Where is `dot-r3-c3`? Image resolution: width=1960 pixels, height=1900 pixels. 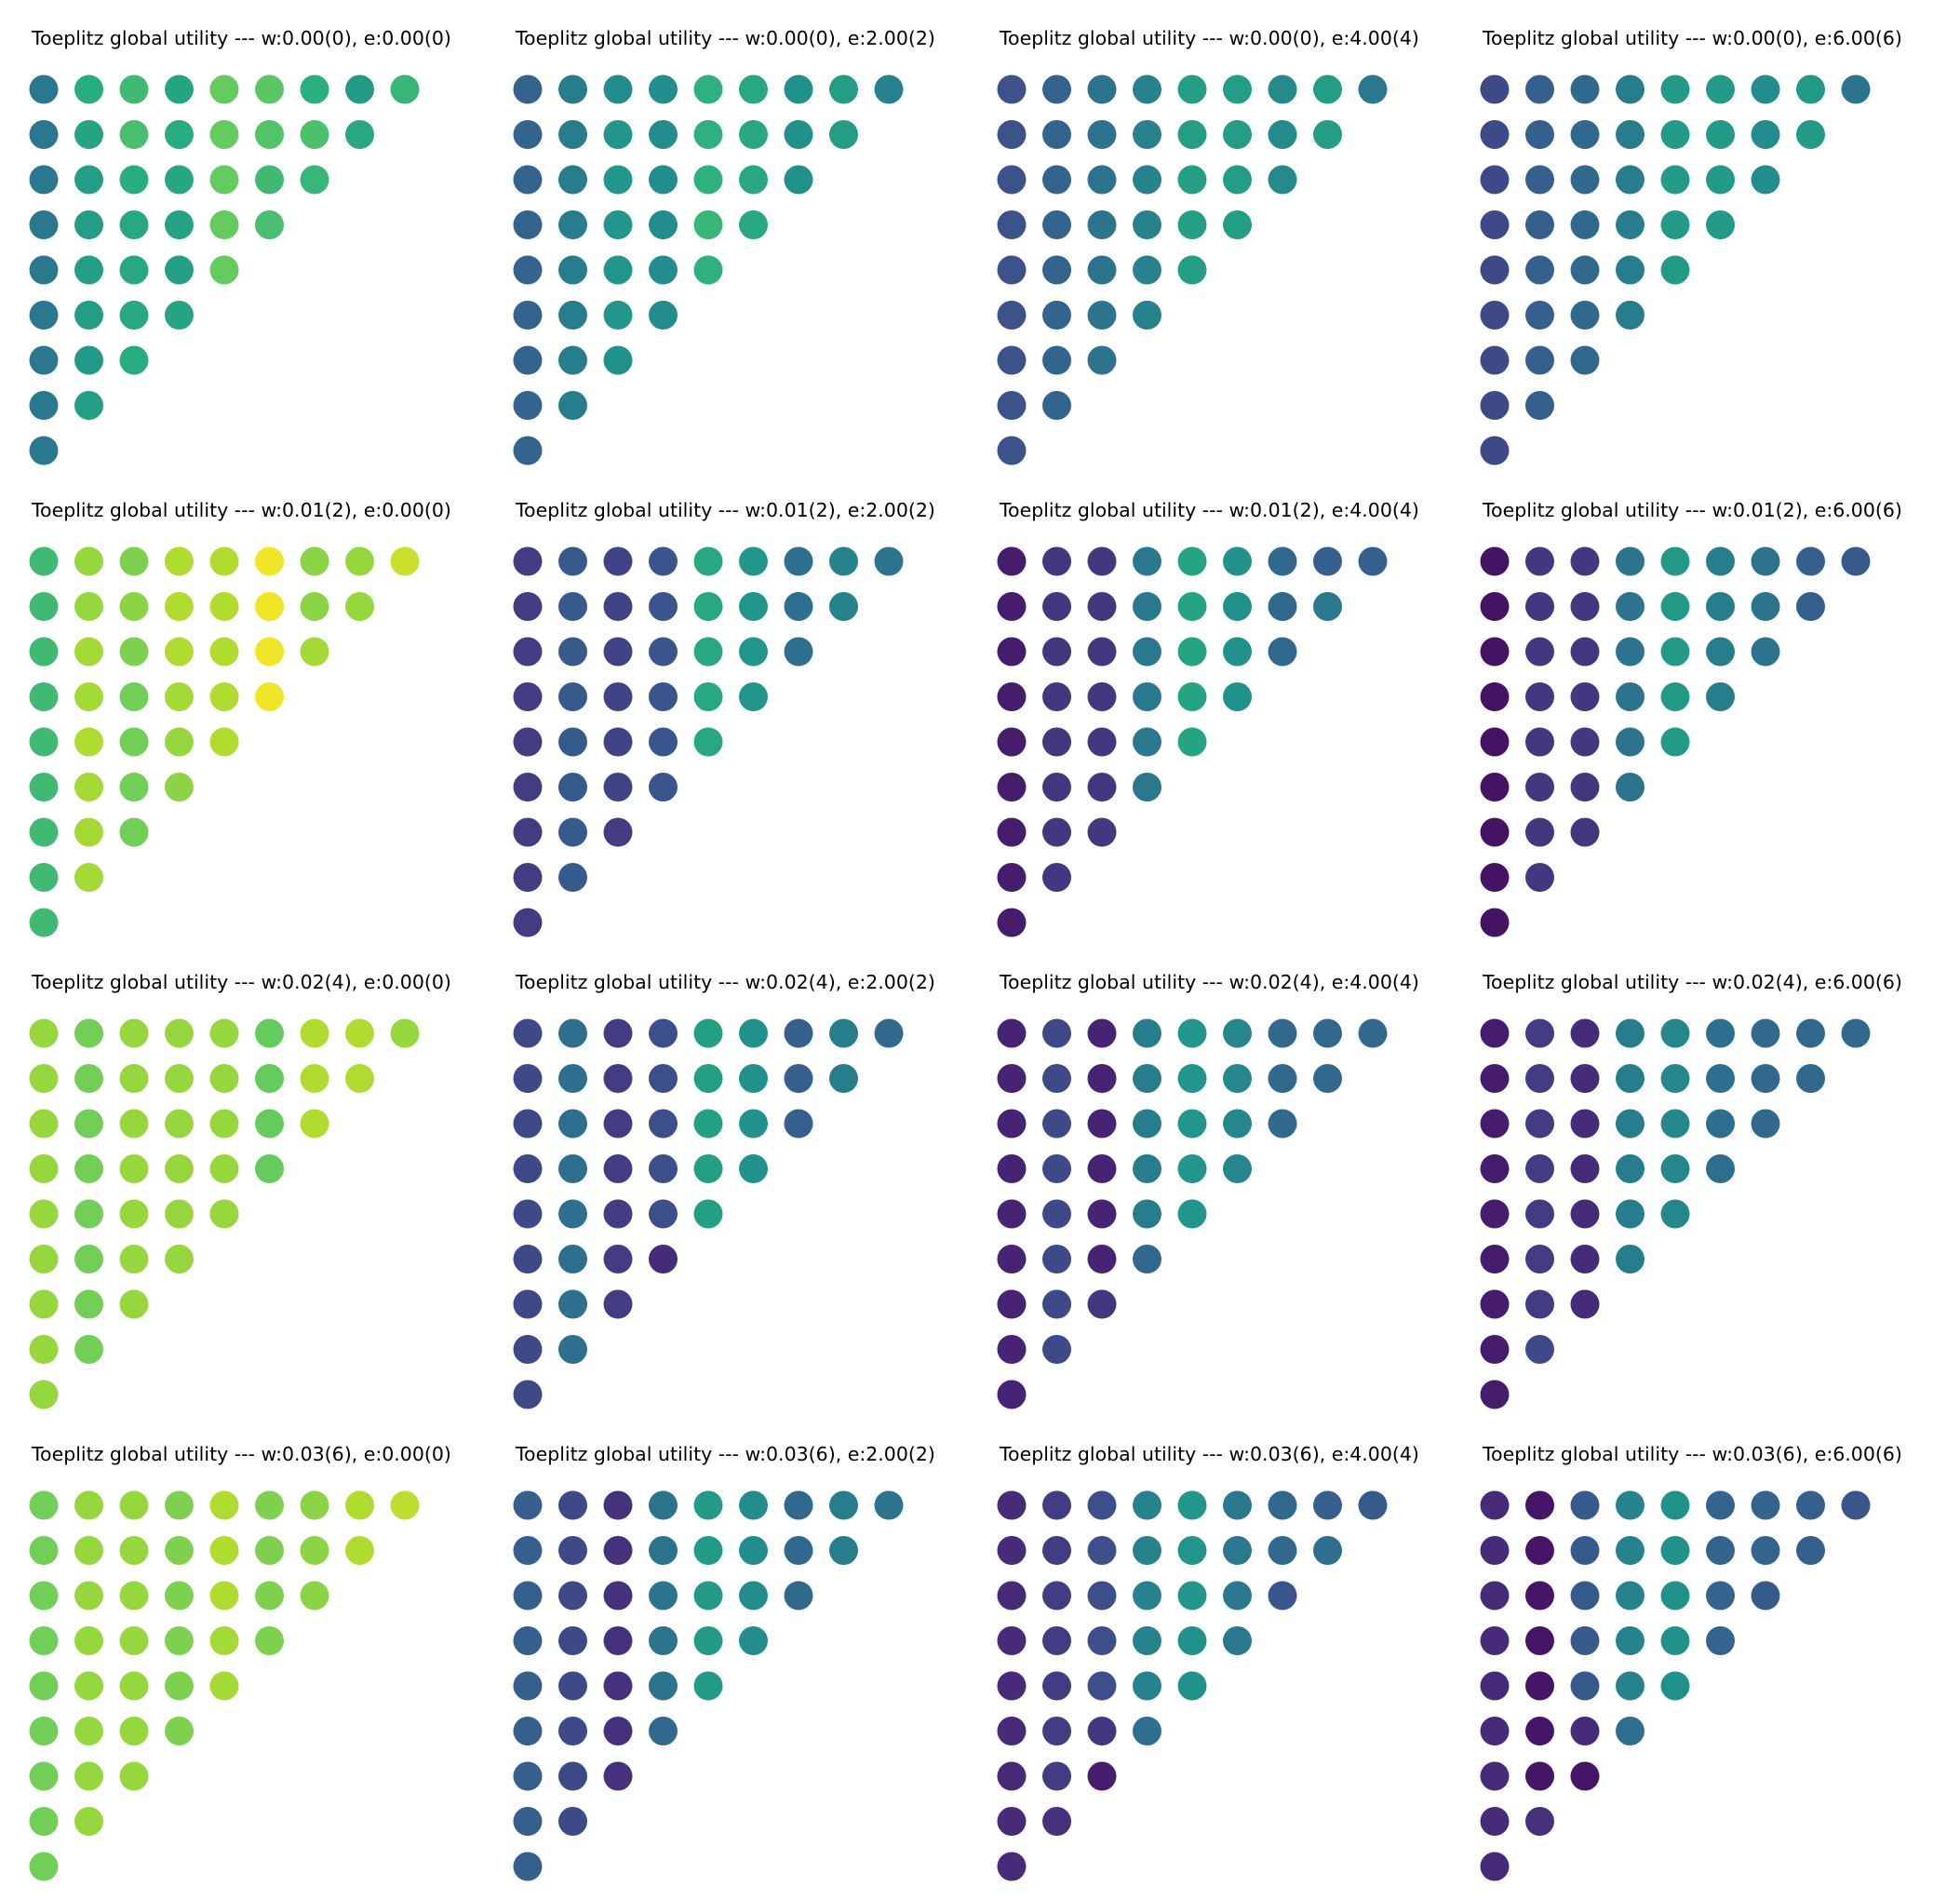
dot-r3-c3 is located at coordinates (1630, 224).